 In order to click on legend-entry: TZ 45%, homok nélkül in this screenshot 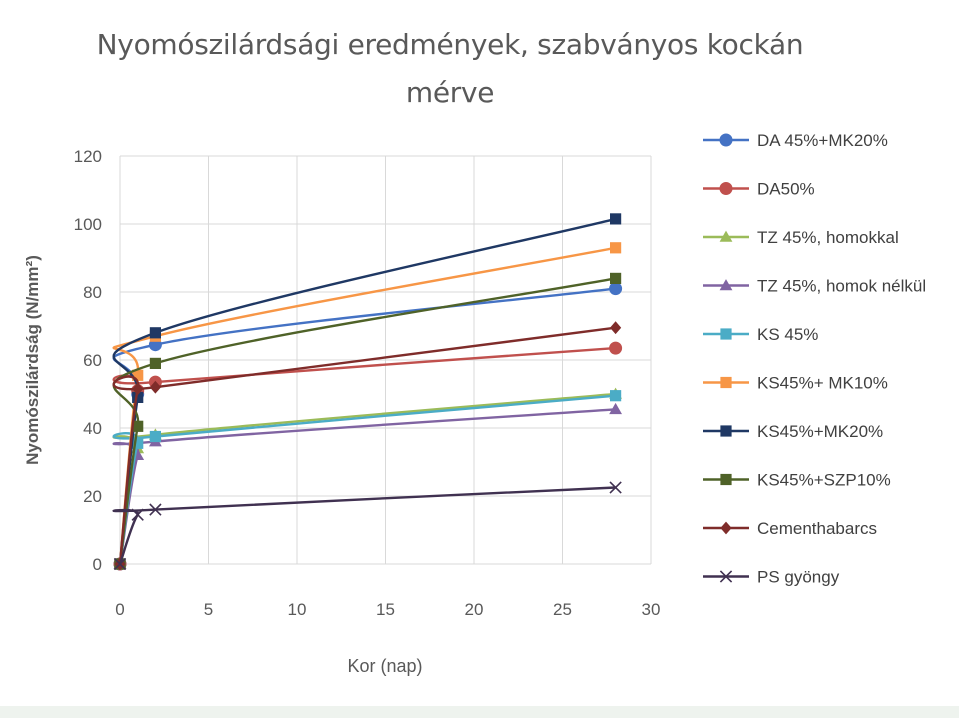, I will do `click(814, 286)`.